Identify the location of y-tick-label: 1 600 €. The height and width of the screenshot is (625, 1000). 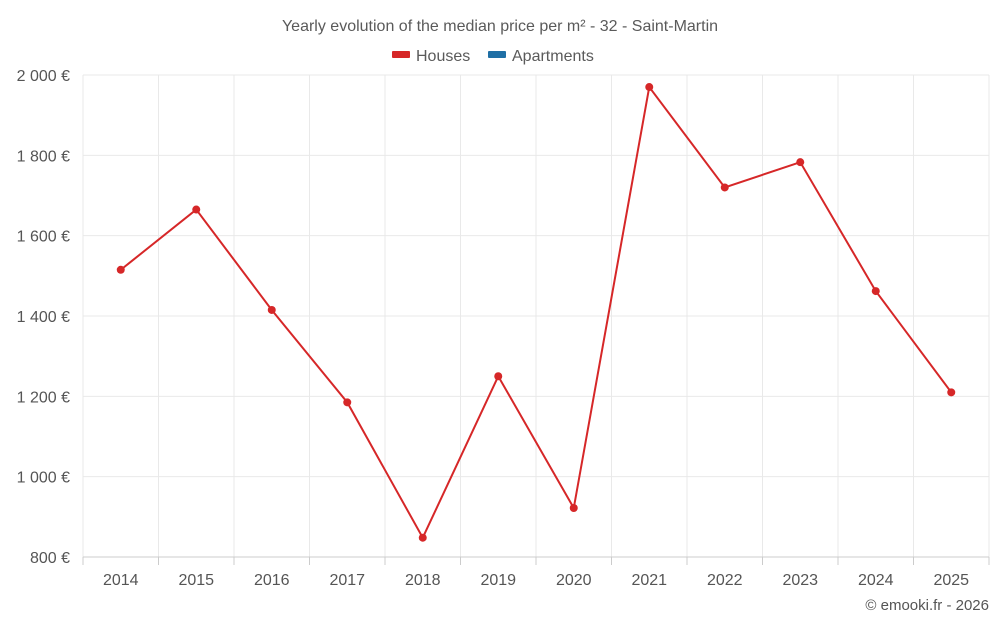
(43, 237).